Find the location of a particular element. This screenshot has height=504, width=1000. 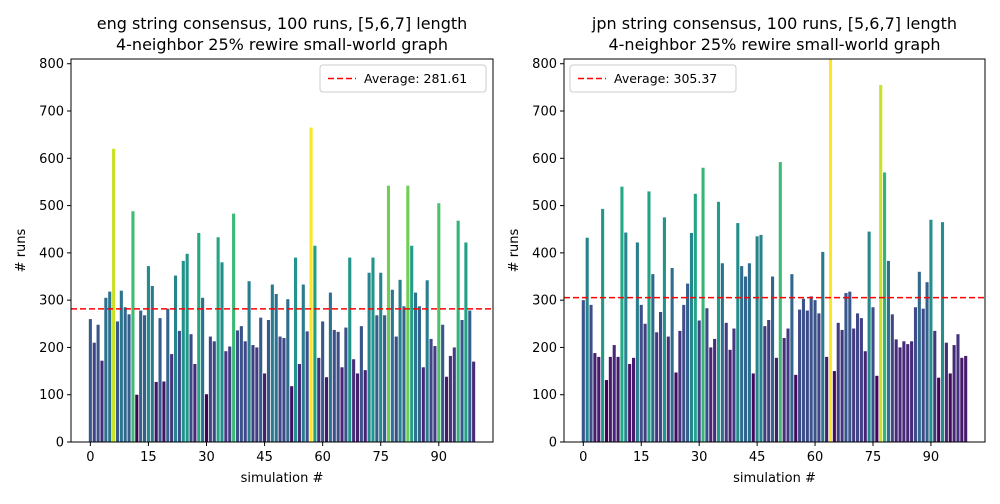

y-tick-label: 300 is located at coordinates (544, 301).